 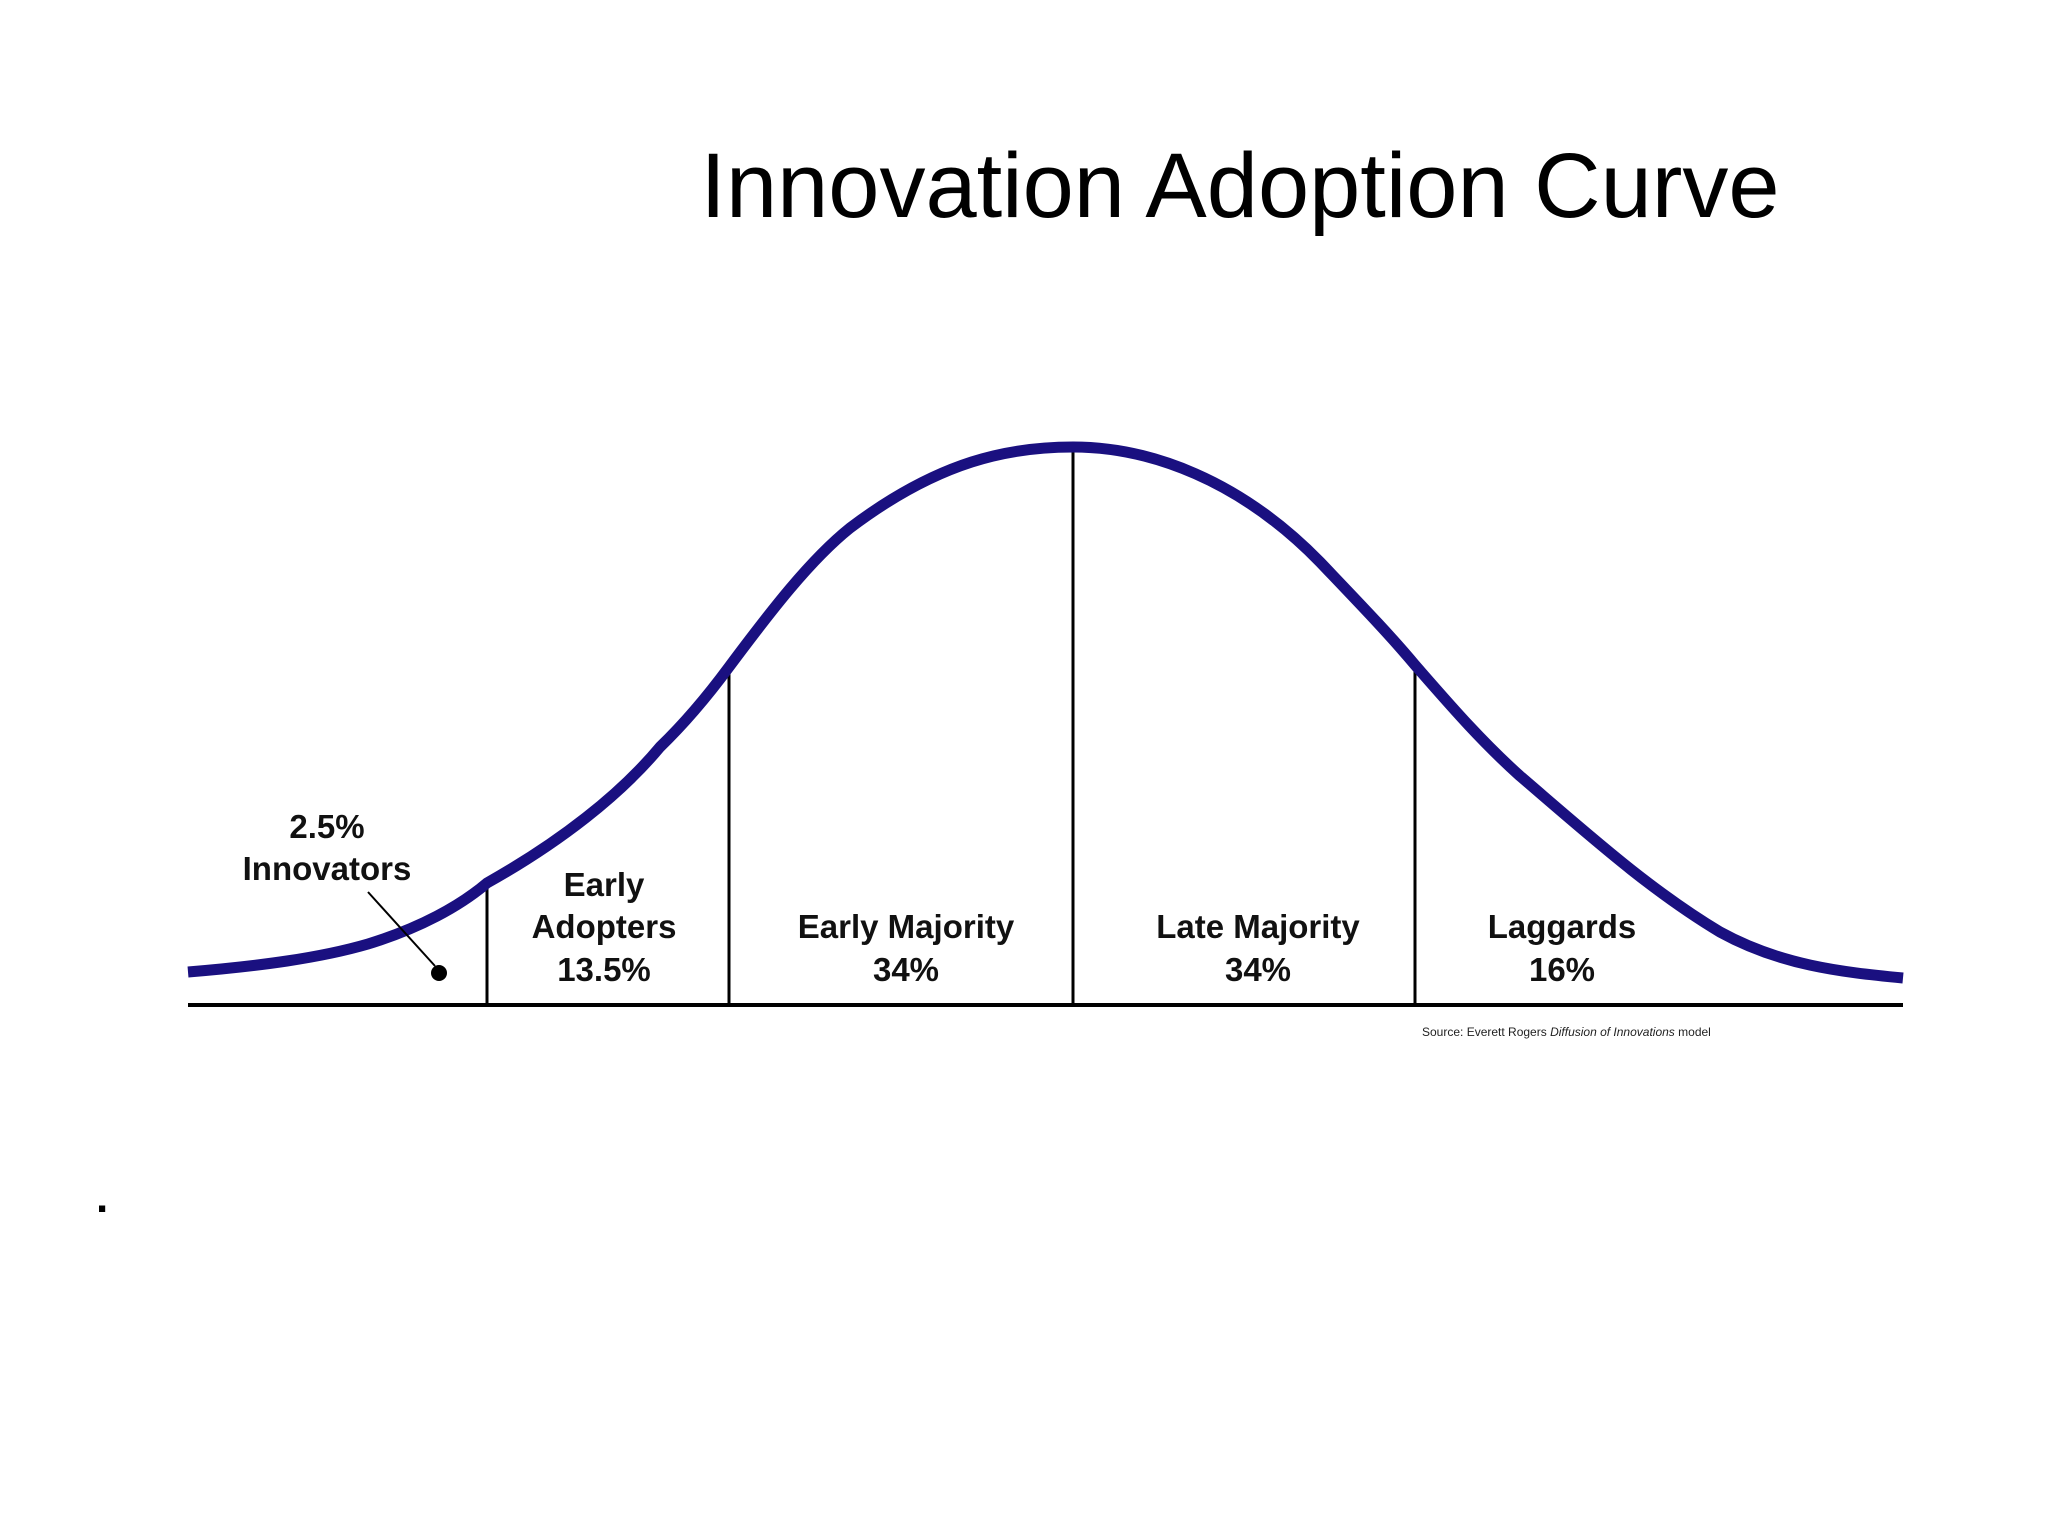 What do you see at coordinates (1258, 926) in the screenshot?
I see `late-majority-label: Late Majority` at bounding box center [1258, 926].